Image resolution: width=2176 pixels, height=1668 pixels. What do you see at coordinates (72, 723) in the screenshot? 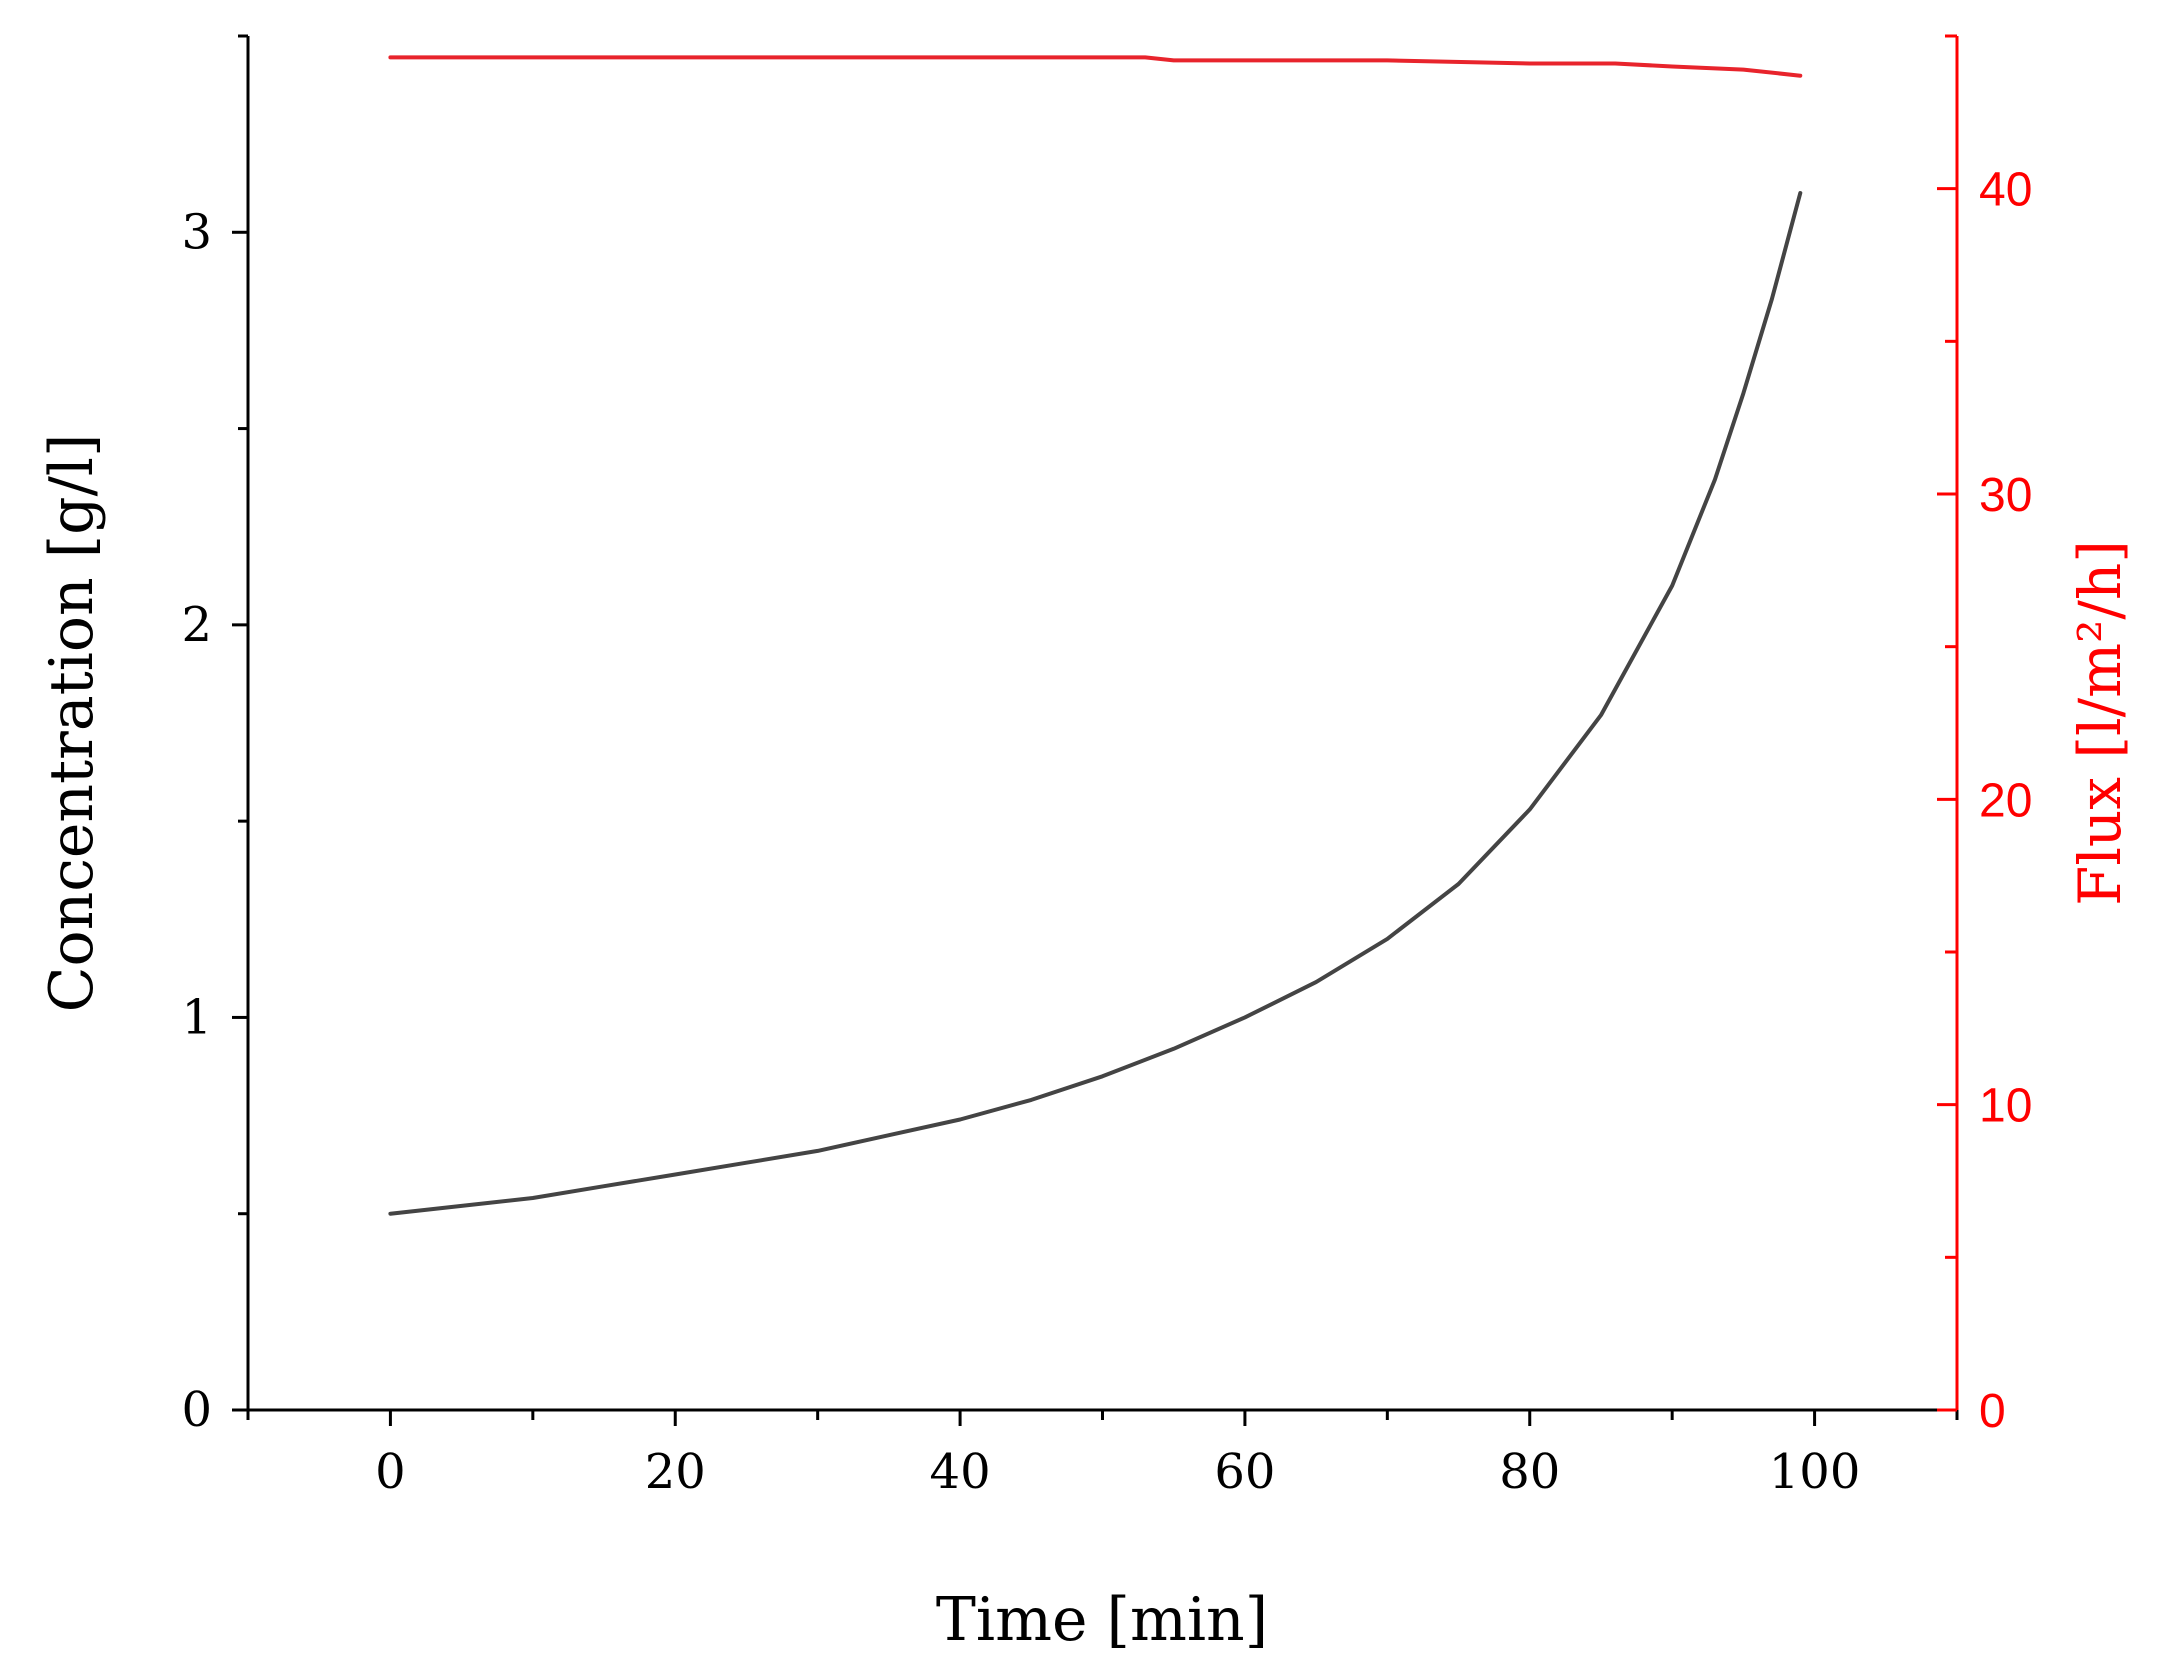
I see `y-axis-title: Concentration [g/l]` at bounding box center [72, 723].